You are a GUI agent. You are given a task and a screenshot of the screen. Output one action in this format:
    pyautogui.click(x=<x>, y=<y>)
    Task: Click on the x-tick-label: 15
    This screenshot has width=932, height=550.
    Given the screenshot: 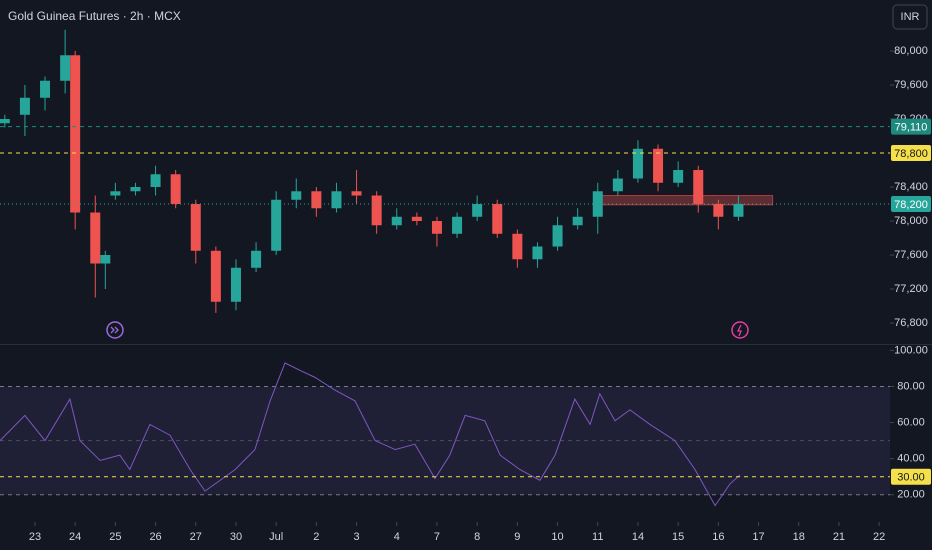 What is the action you would take?
    pyautogui.click(x=678, y=537)
    